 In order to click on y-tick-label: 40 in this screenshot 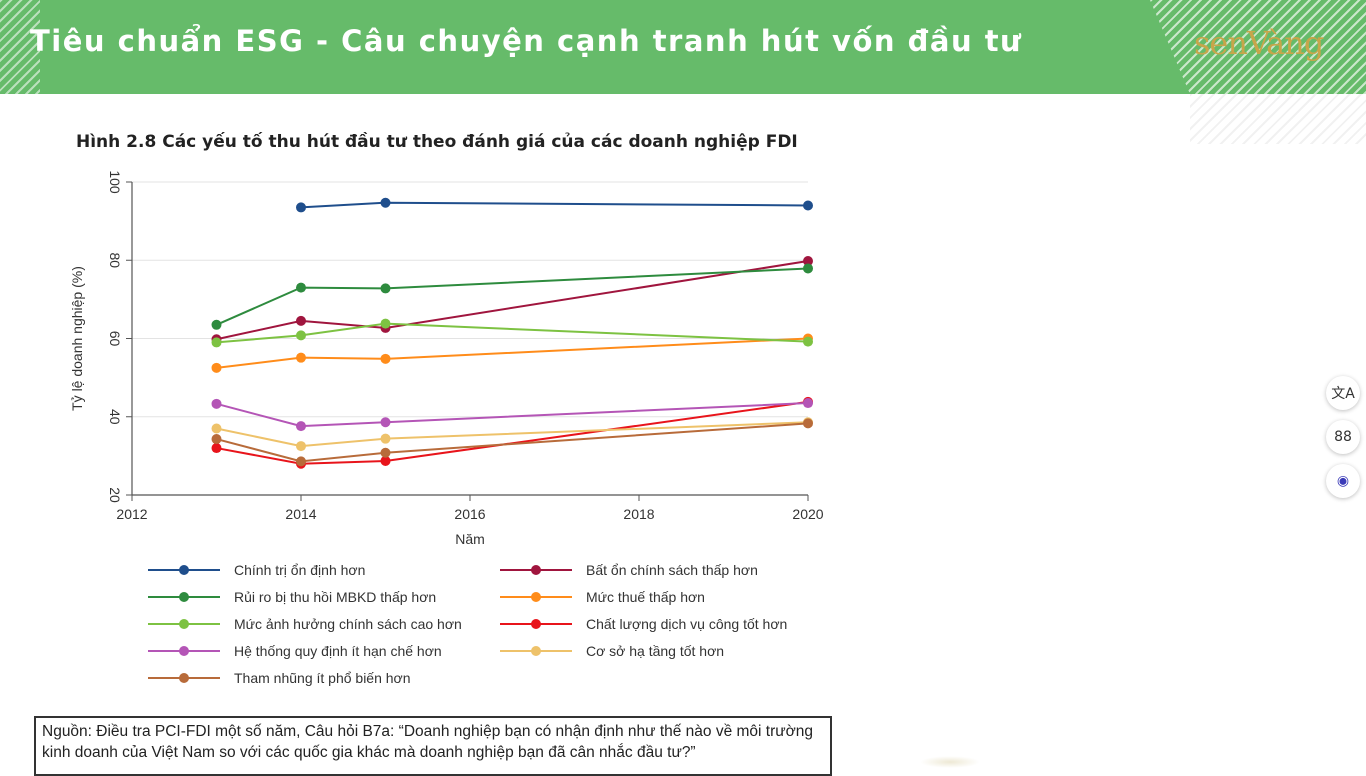, I will do `click(115, 417)`.